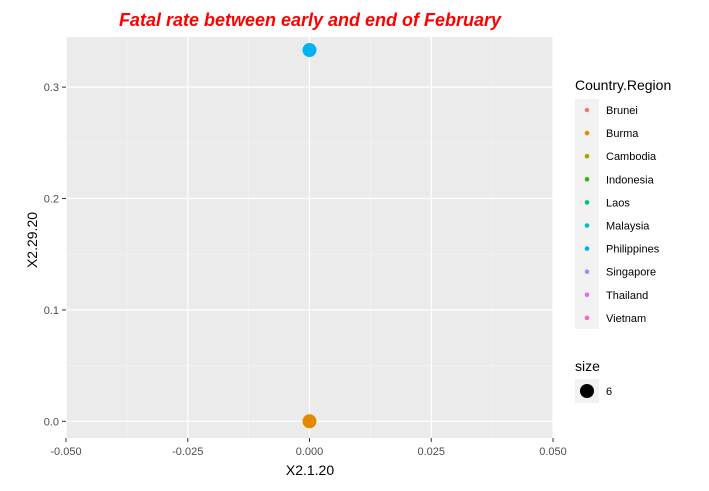 The width and height of the screenshot is (709, 491). I want to click on legend-label-cambodia: Cambodia, so click(631, 157).